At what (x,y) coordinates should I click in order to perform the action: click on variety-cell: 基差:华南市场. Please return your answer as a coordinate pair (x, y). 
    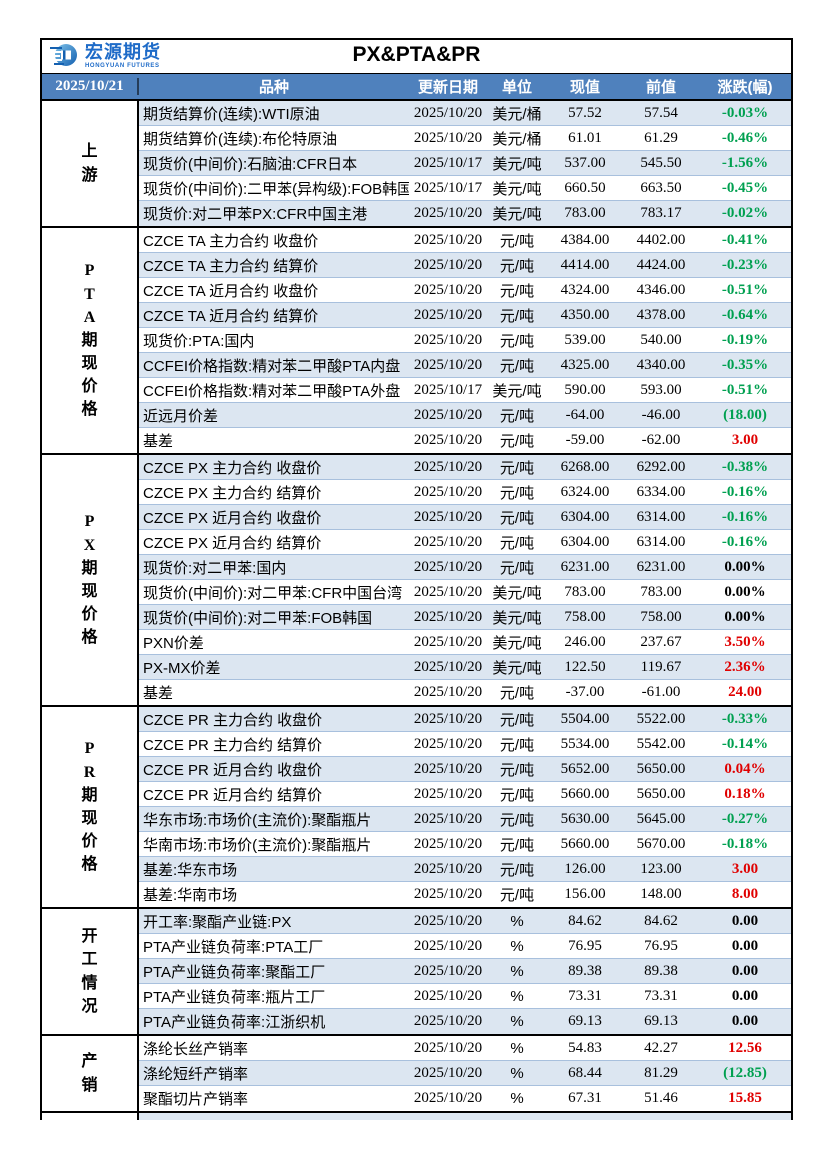
    Looking at the image, I should click on (190, 895).